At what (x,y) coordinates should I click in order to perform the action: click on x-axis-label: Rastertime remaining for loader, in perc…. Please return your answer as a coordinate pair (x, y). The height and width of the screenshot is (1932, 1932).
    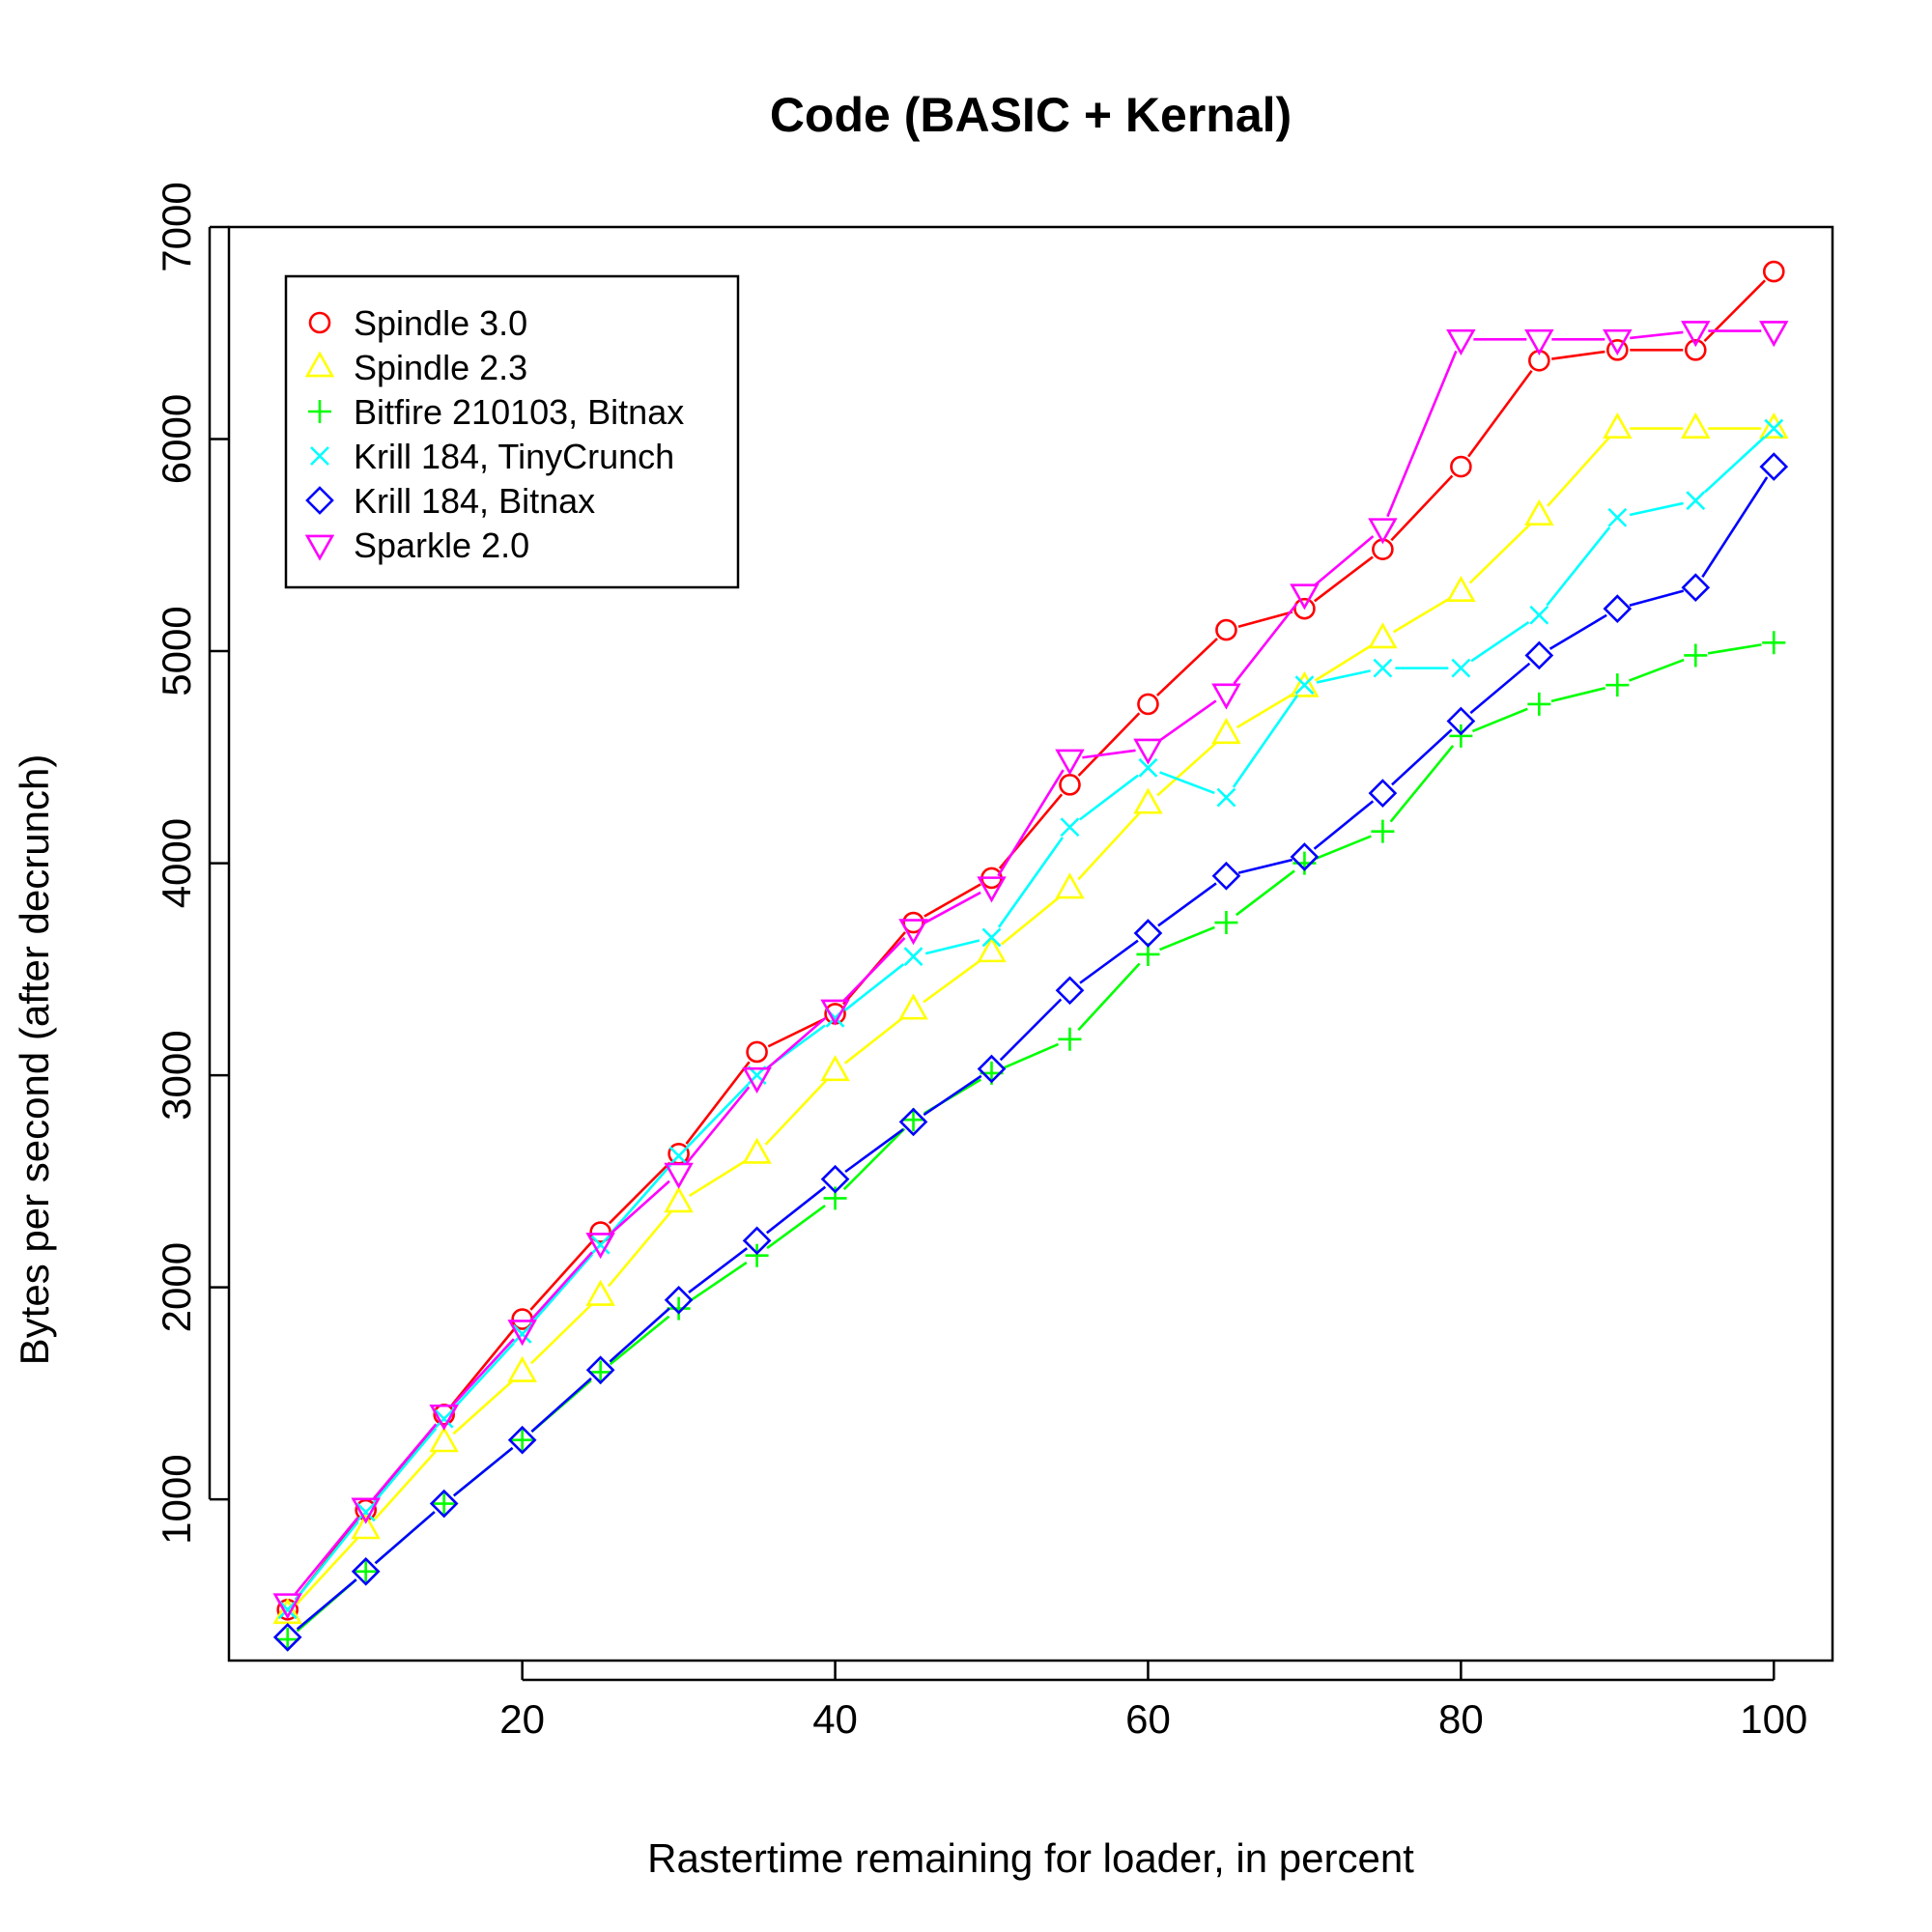
    Looking at the image, I should click on (1030, 1858).